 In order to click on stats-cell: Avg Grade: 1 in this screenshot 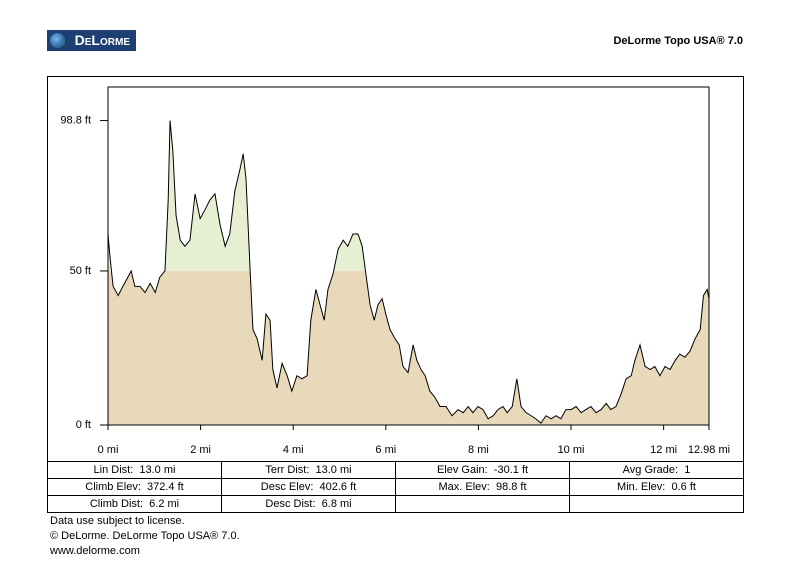, I will do `click(656, 470)`.